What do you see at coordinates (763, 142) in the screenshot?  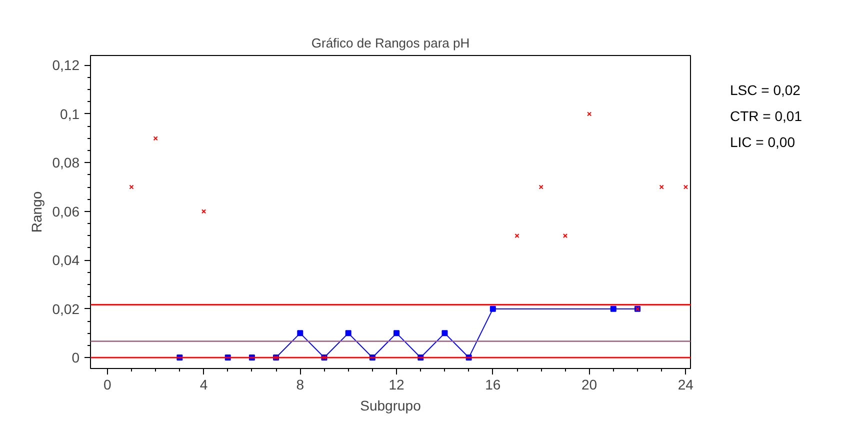 I see `text: LIC = 0,00` at bounding box center [763, 142].